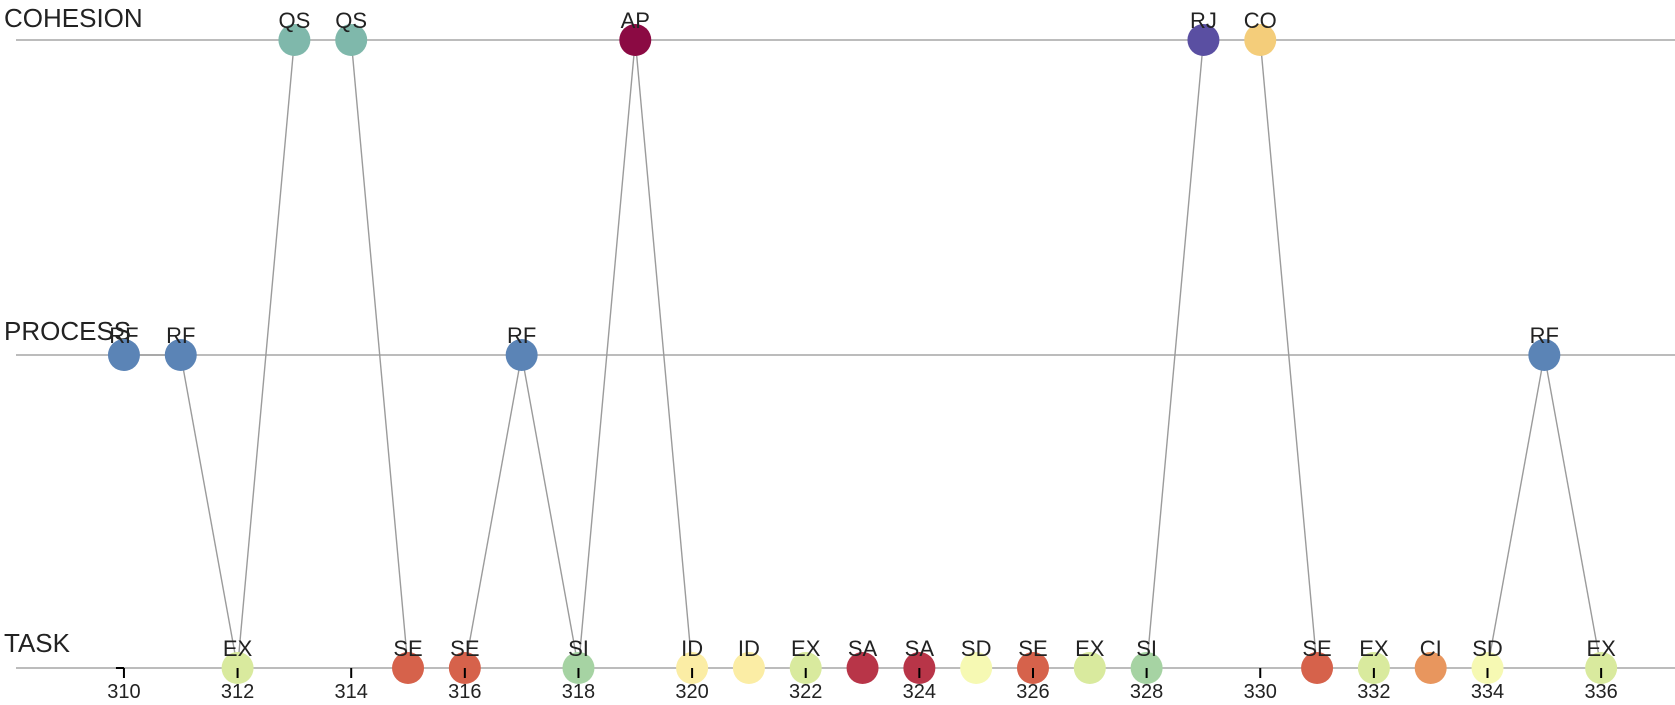  What do you see at coordinates (578, 648) in the screenshot?
I see `node-label-318: SI` at bounding box center [578, 648].